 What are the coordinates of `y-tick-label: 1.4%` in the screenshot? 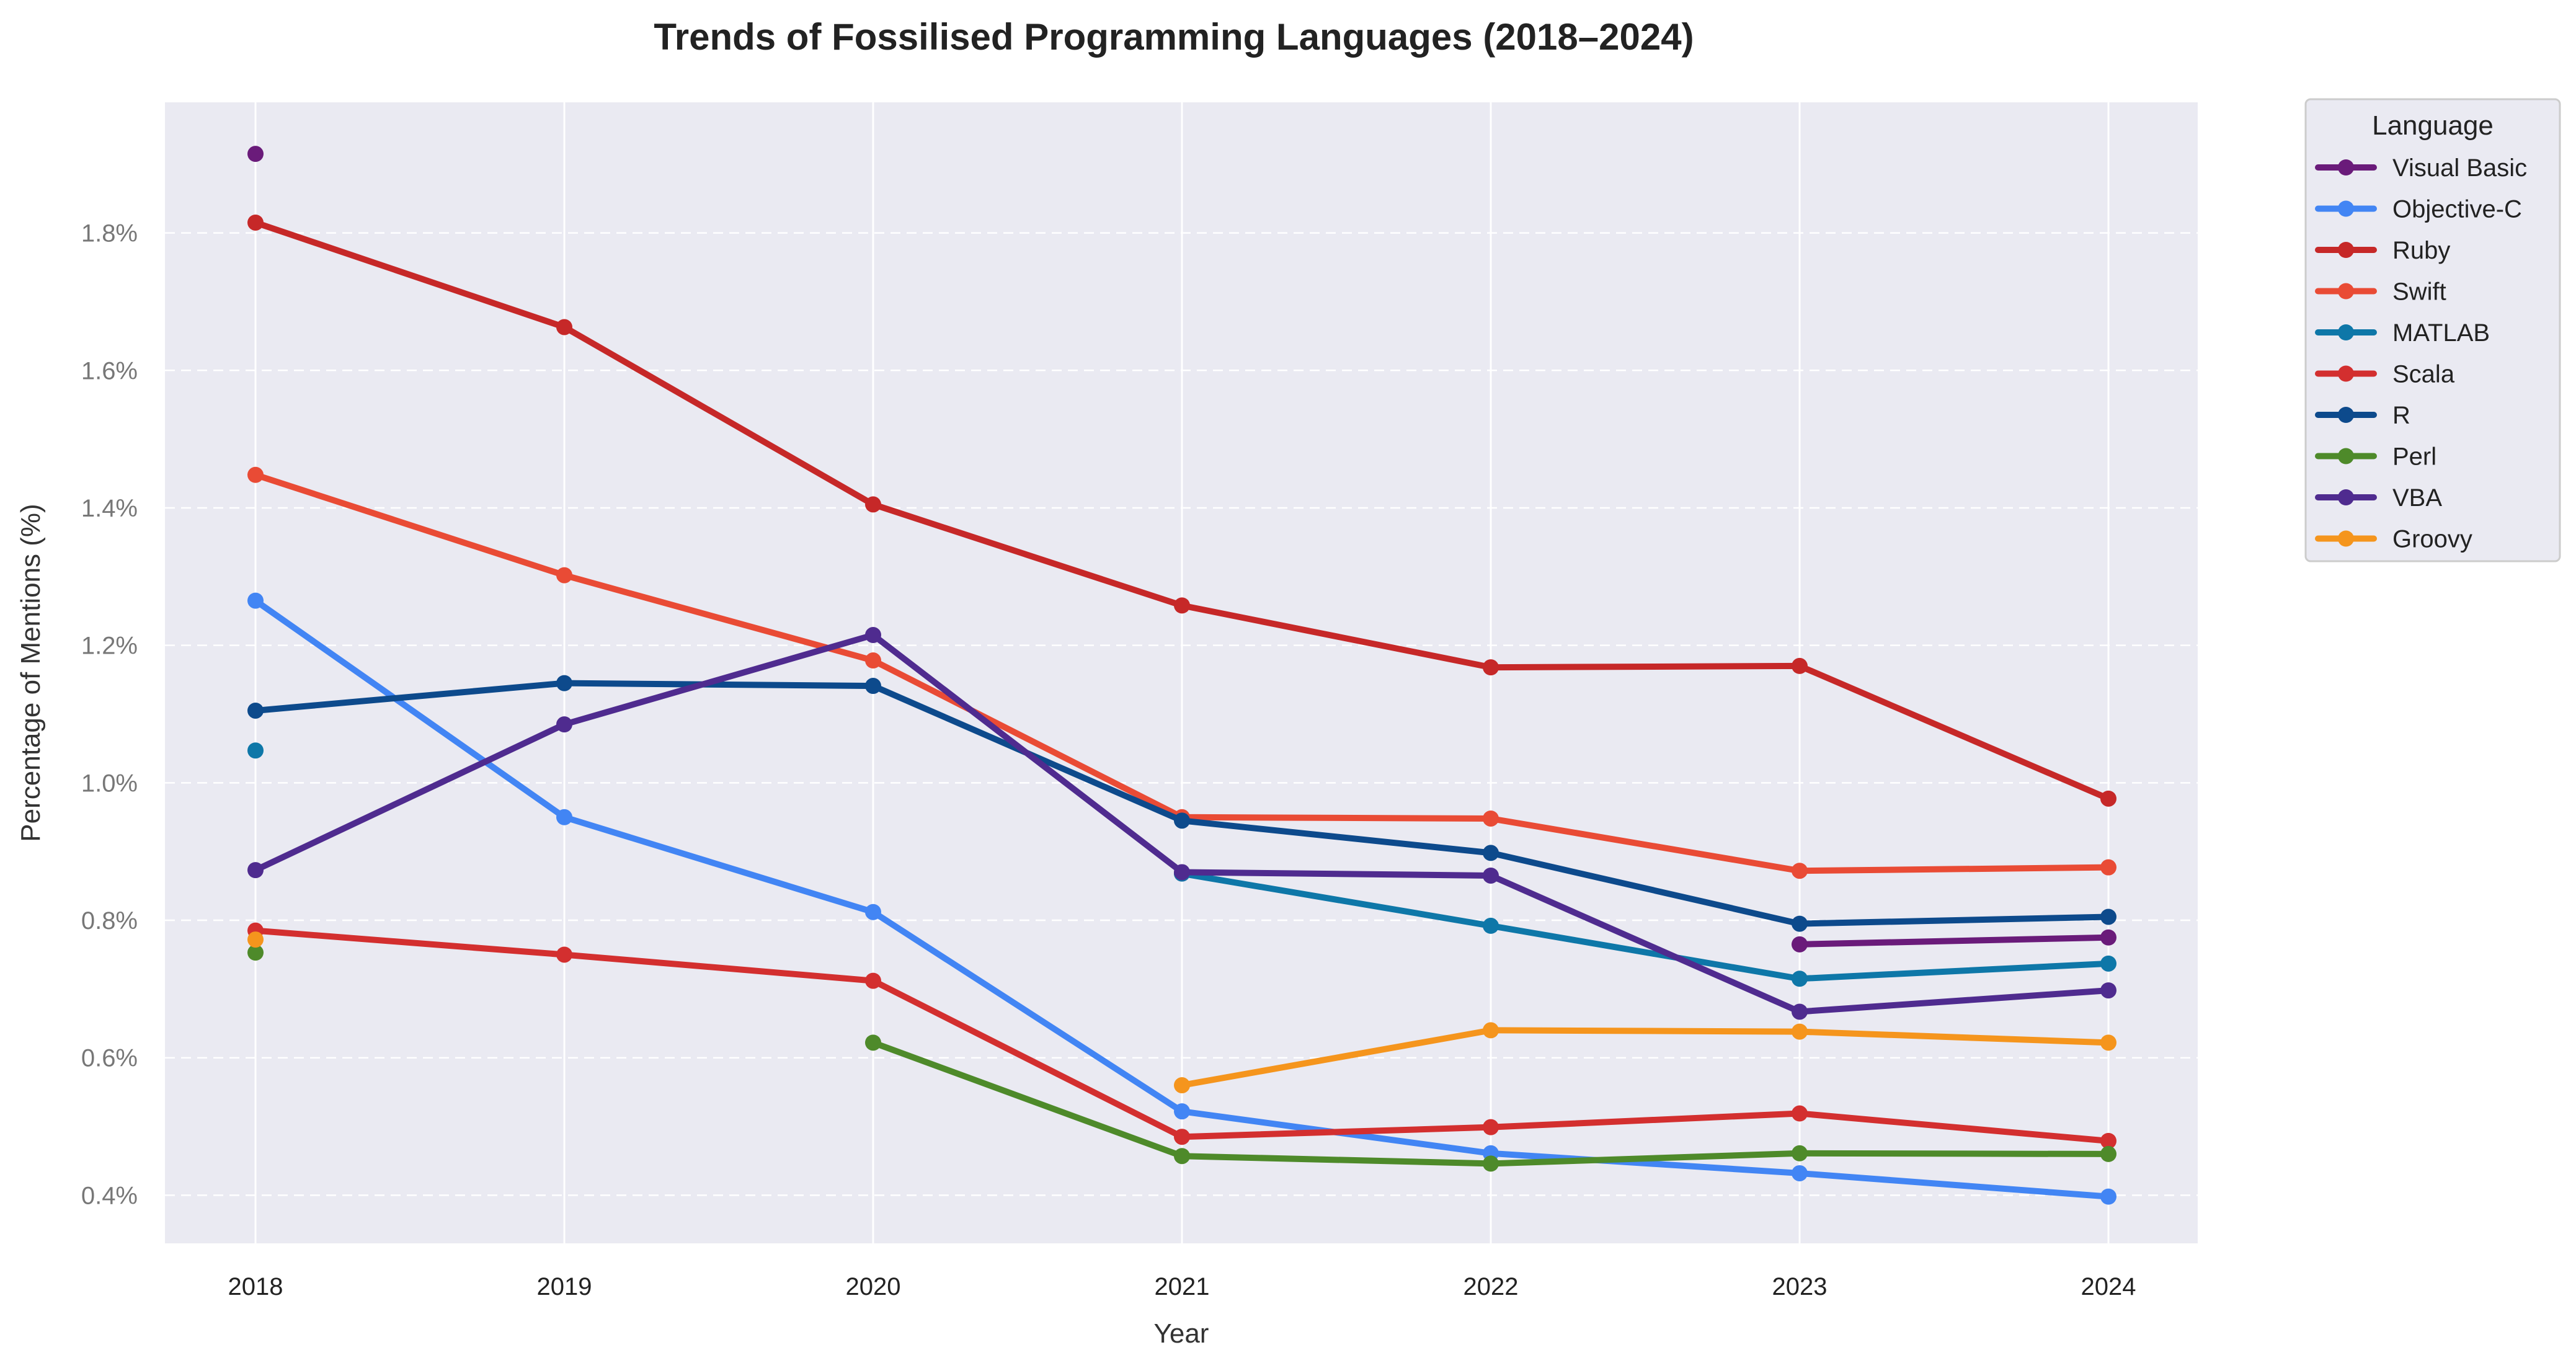 It's located at (109, 508).